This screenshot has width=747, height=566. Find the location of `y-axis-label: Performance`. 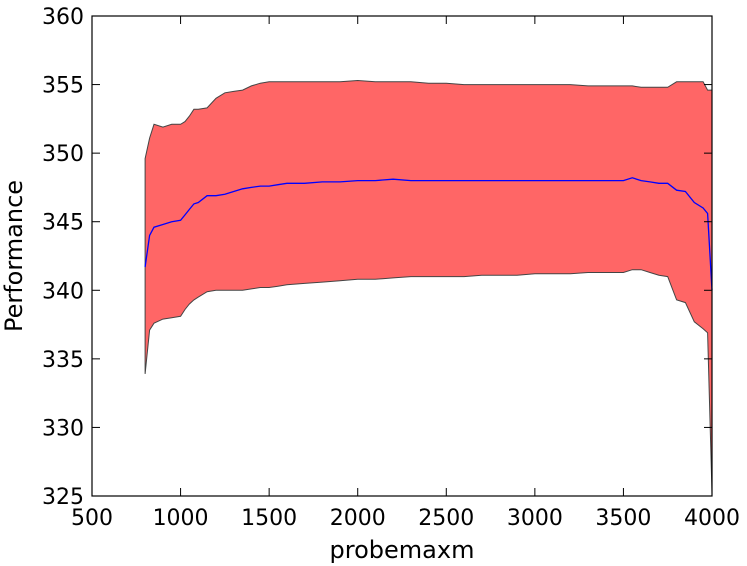

y-axis-label: Performance is located at coordinates (14, 256).